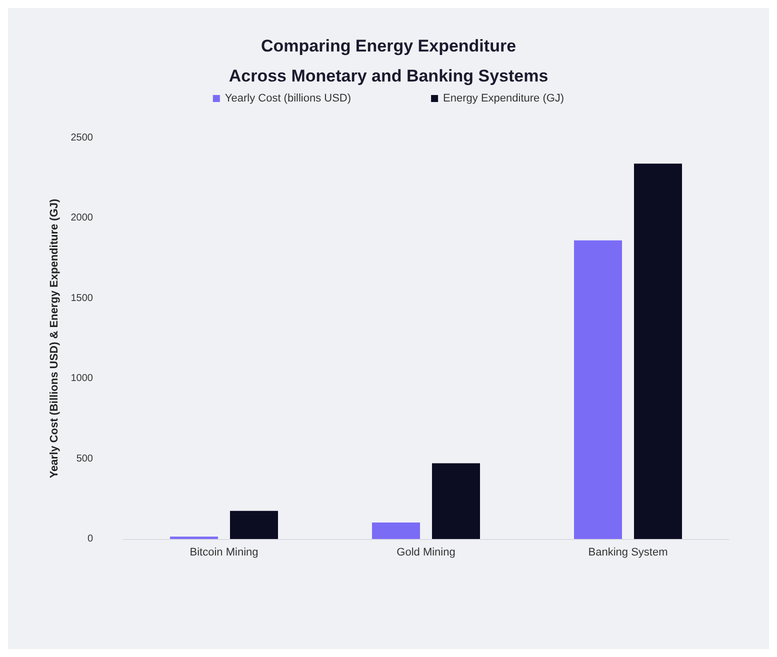 This screenshot has width=777, height=657. What do you see at coordinates (224, 552) in the screenshot?
I see `x-tick-label: Bitcoin Mining` at bounding box center [224, 552].